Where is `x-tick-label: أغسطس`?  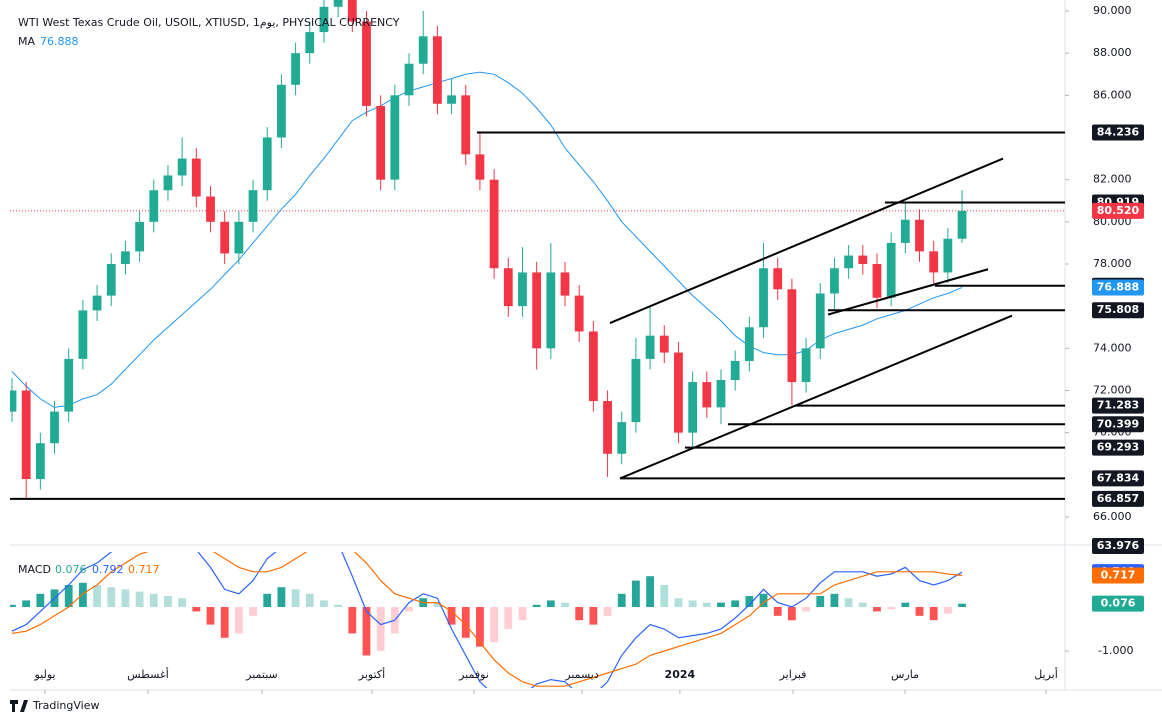 x-tick-label: أغسطس is located at coordinates (148, 674).